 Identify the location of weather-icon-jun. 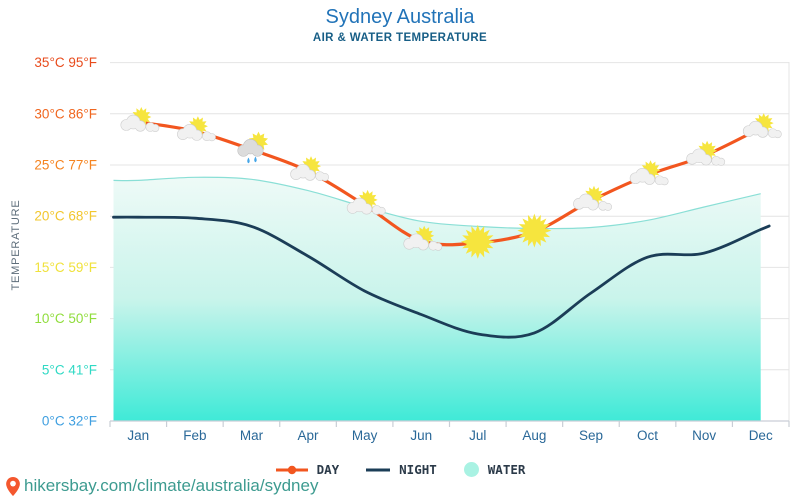
(423, 238).